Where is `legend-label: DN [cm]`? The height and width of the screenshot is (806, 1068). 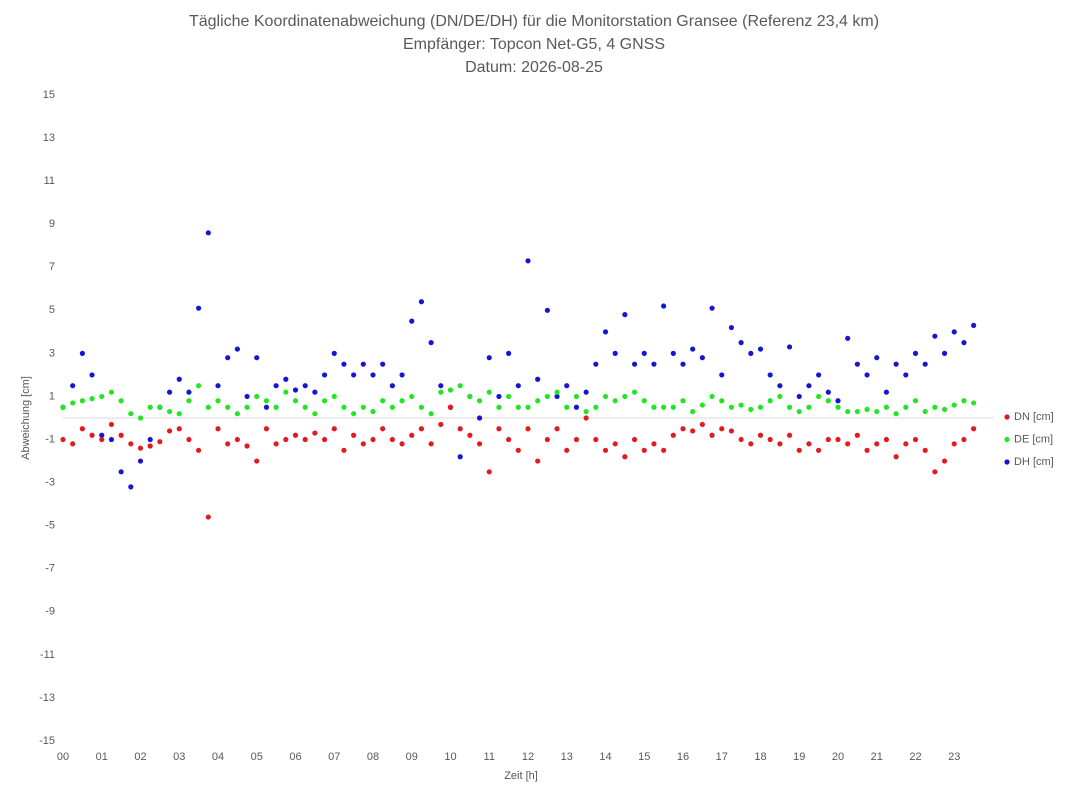 legend-label: DN [cm] is located at coordinates (1034, 417).